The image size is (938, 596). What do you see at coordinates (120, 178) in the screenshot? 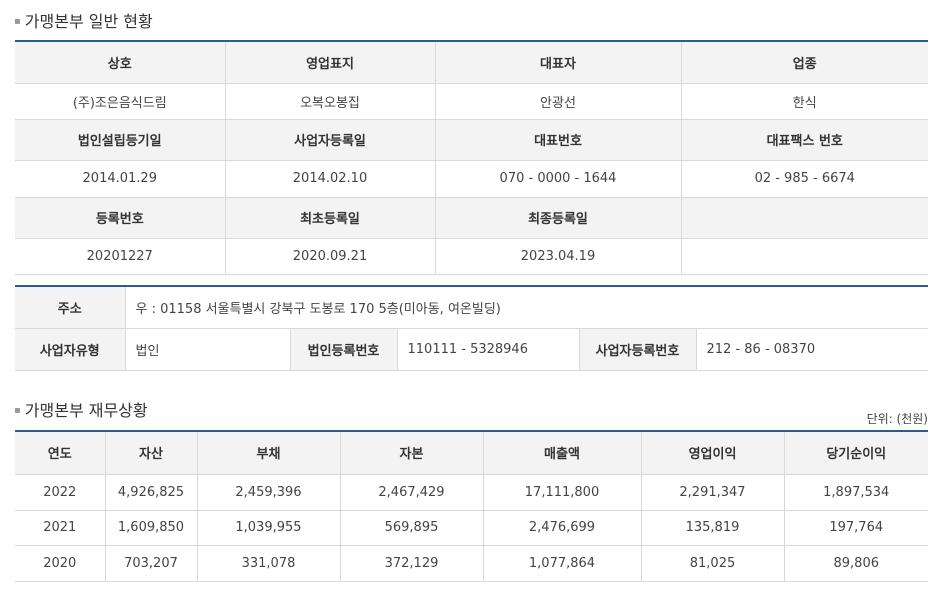
I see `incorporation-date: 2014.01.29` at bounding box center [120, 178].